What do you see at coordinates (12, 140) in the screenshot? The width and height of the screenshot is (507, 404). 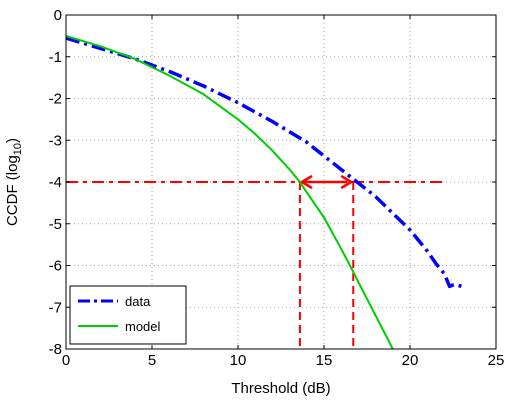 I see `y-axis-title-tail: )` at bounding box center [12, 140].